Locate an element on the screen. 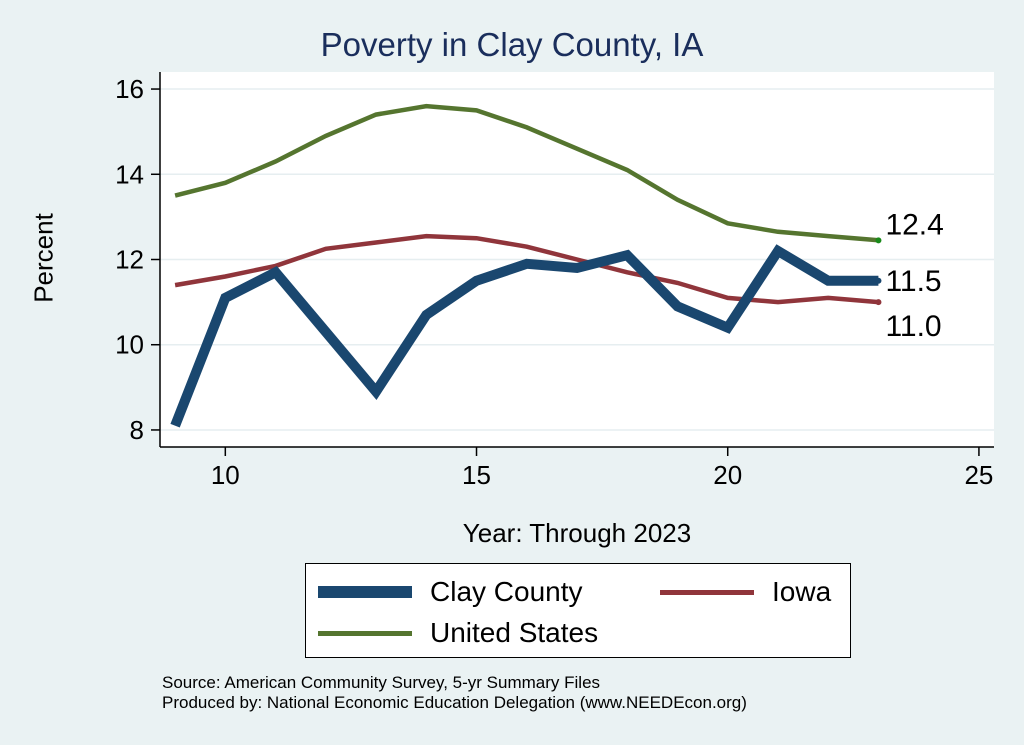  series-line-iowa is located at coordinates (526, 269).